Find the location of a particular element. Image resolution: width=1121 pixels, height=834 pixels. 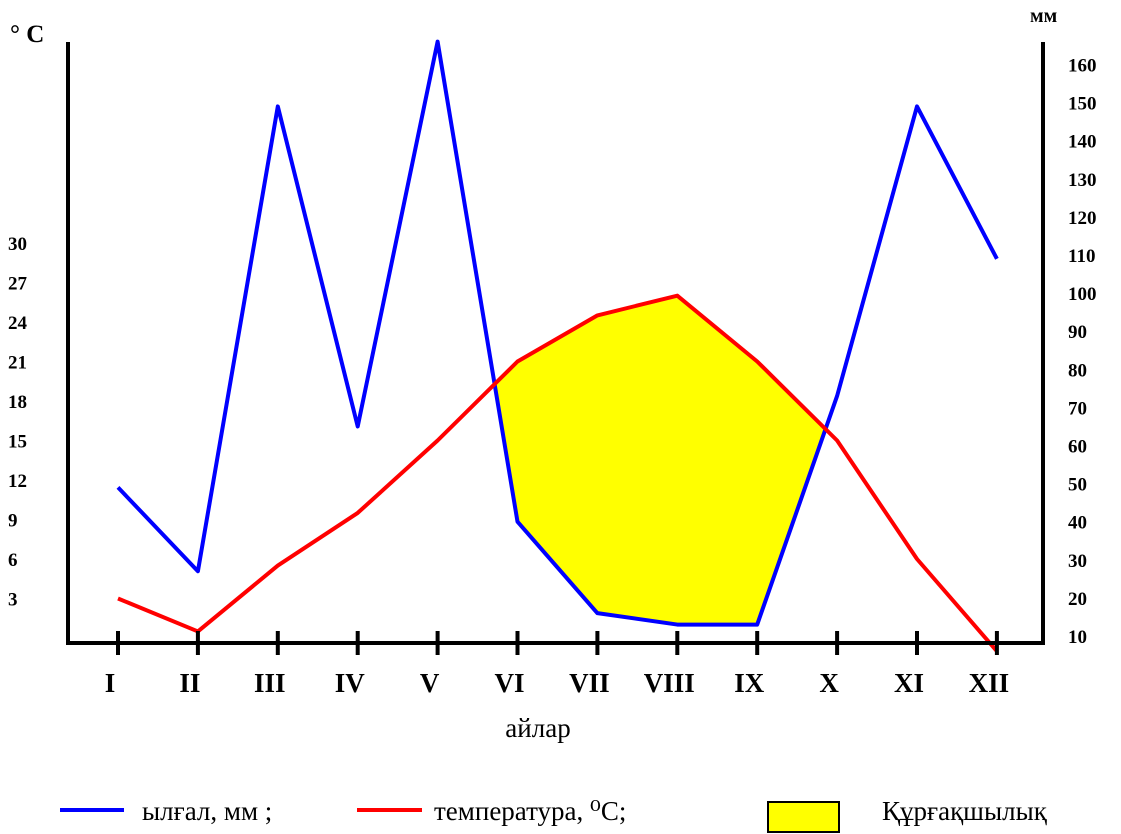

right-tick-label: 80 is located at coordinates (1077, 370).